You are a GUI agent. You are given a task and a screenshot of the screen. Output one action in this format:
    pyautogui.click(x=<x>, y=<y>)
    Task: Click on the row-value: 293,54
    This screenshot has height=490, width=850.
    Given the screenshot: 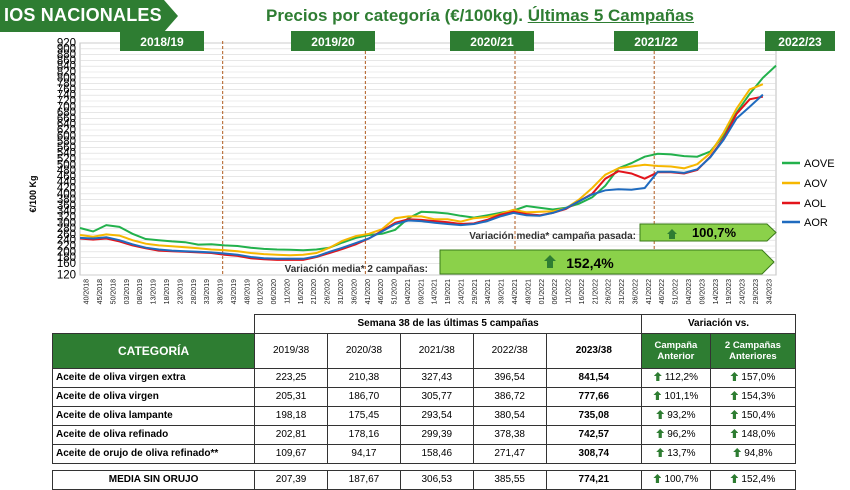 What is the action you would take?
    pyautogui.click(x=436, y=415)
    